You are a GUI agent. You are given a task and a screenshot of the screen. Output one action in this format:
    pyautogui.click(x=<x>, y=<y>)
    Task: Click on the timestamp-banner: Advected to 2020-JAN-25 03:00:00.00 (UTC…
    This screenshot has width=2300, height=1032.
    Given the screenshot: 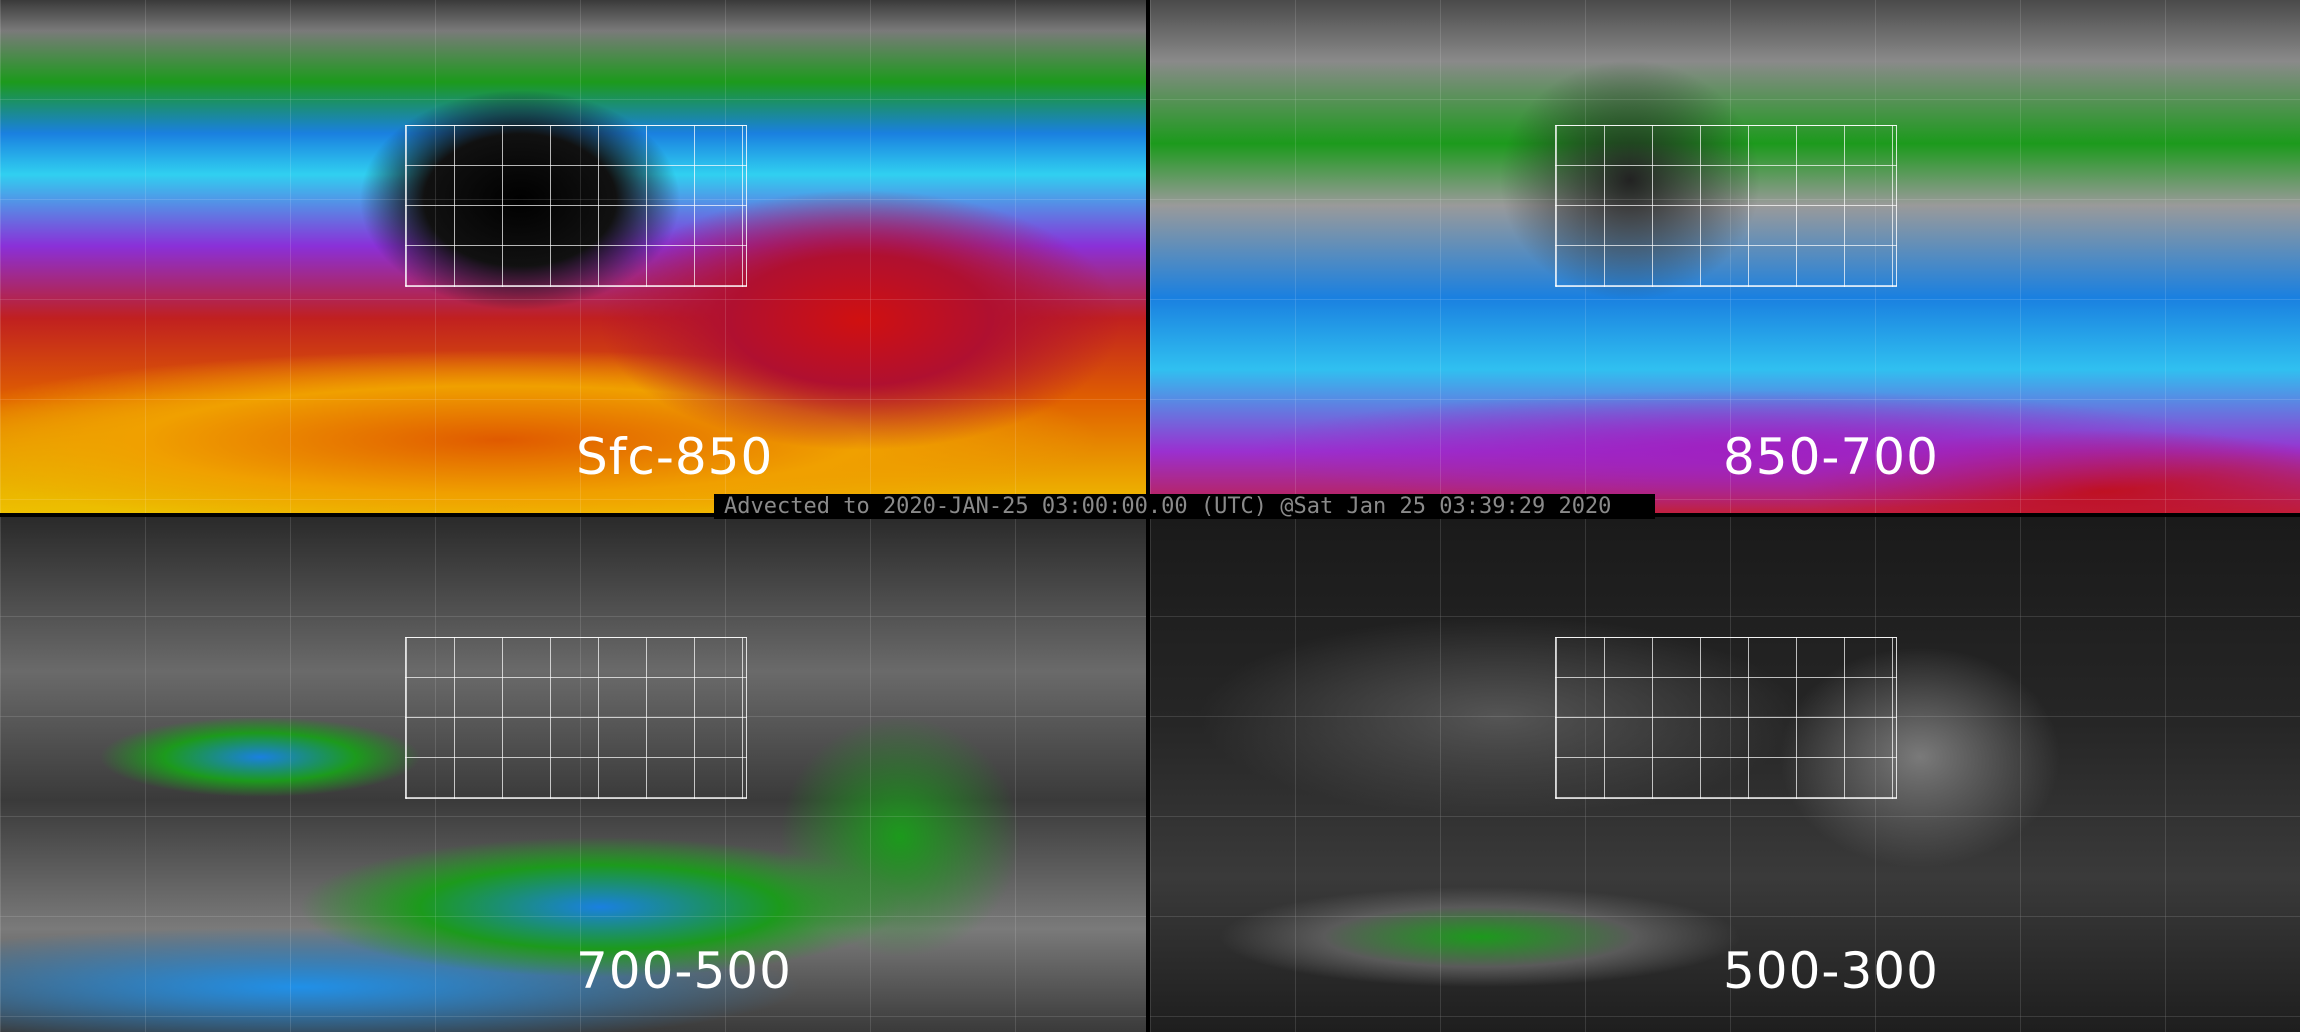 What is the action you would take?
    pyautogui.click(x=1184, y=506)
    